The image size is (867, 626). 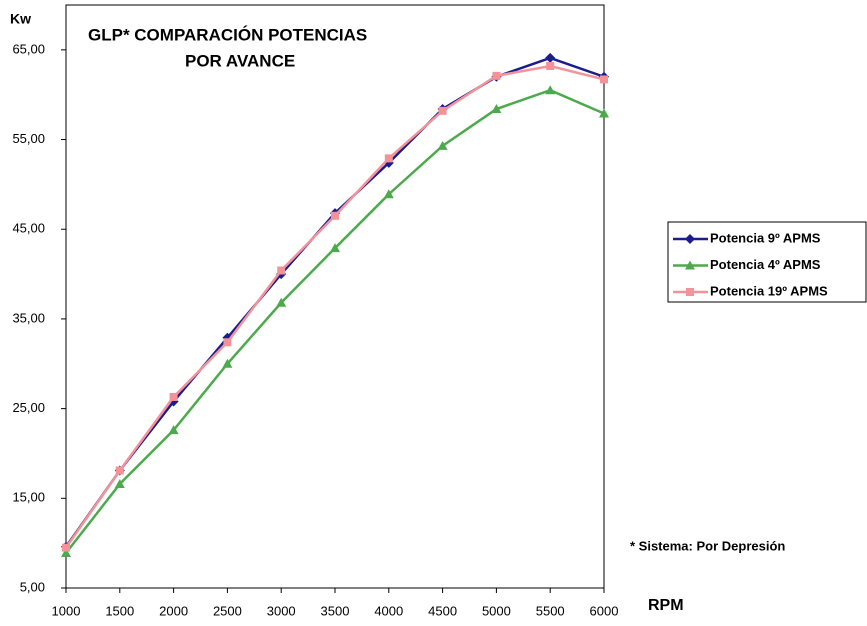 I want to click on x-tick-label: 4000, so click(x=388, y=610).